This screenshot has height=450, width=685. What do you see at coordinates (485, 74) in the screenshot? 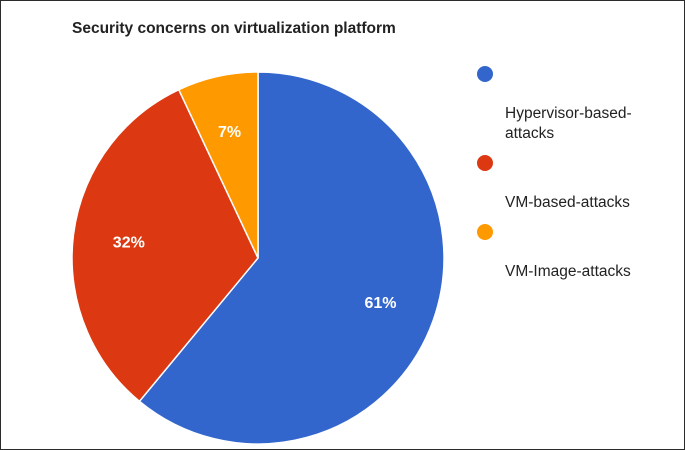
I see `legend-swatch-hypervisor-based-attacks` at bounding box center [485, 74].